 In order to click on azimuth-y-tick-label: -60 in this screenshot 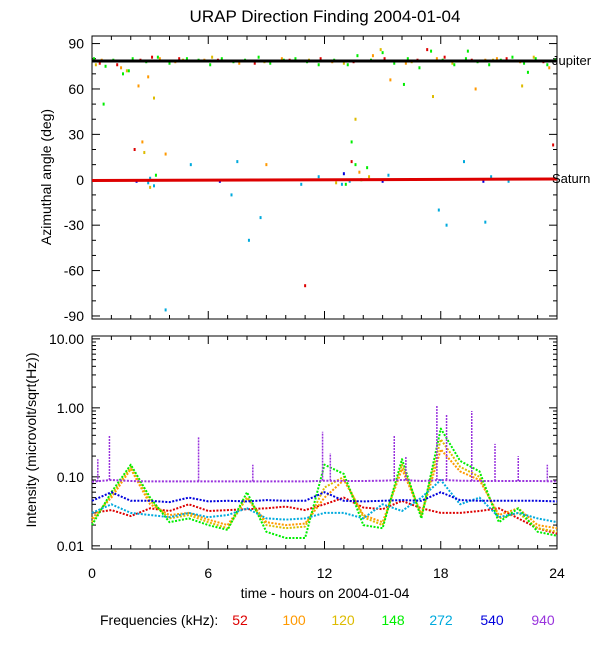, I will do `click(74, 271)`.